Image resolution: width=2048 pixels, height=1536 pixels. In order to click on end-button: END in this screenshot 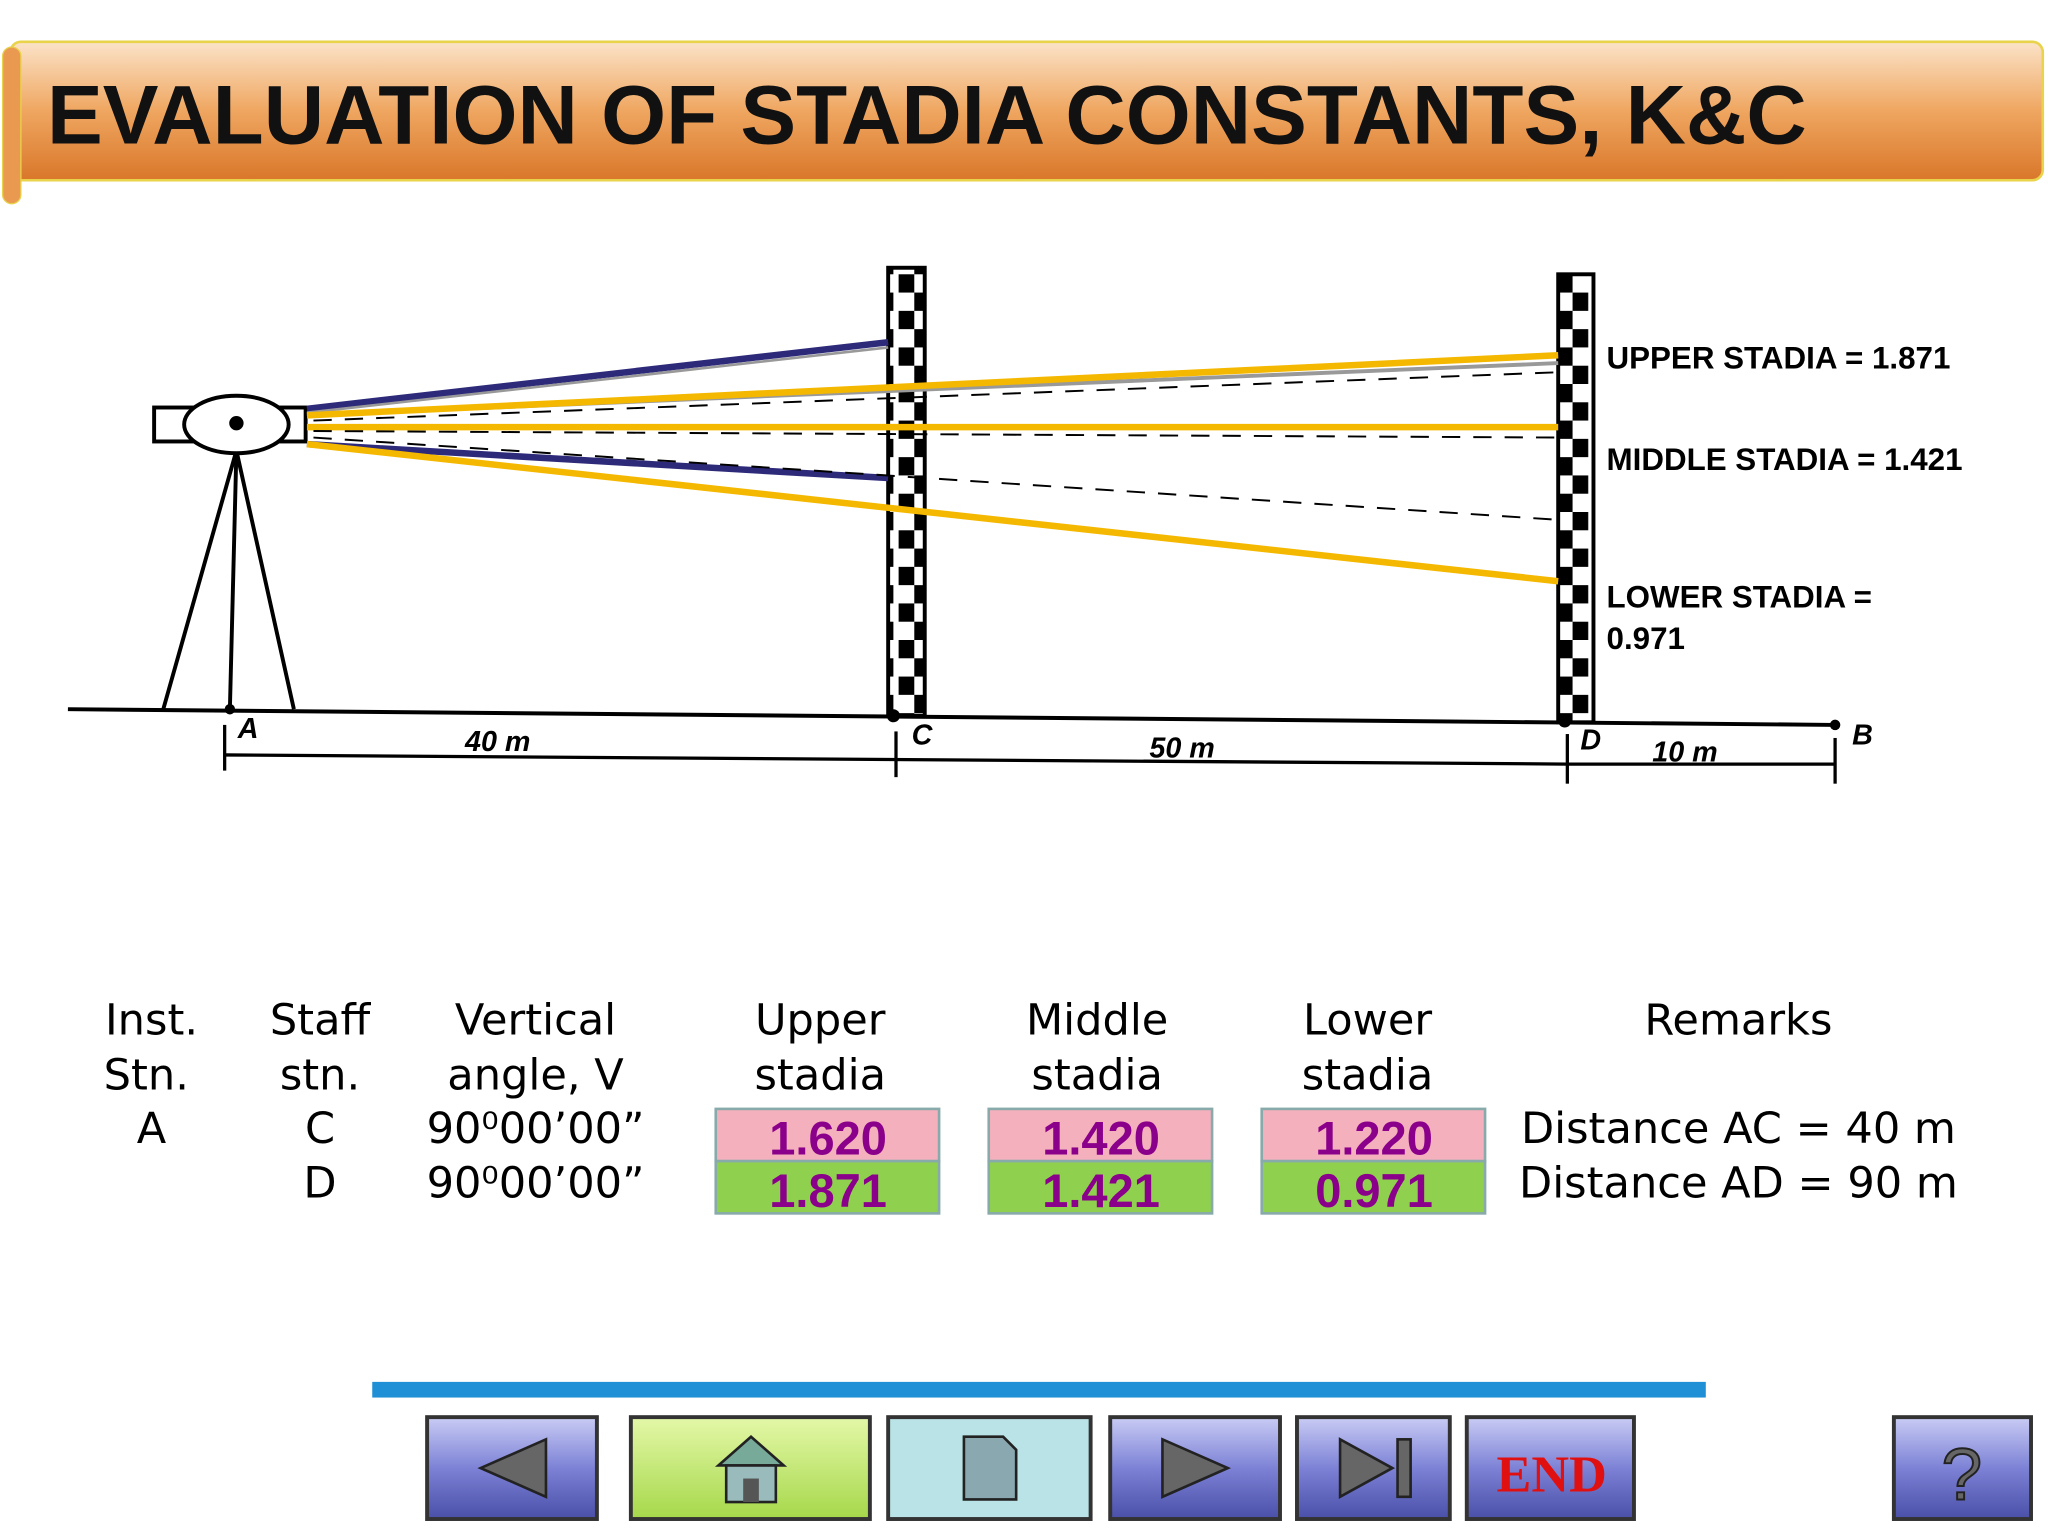, I will do `click(1550, 1468)`.